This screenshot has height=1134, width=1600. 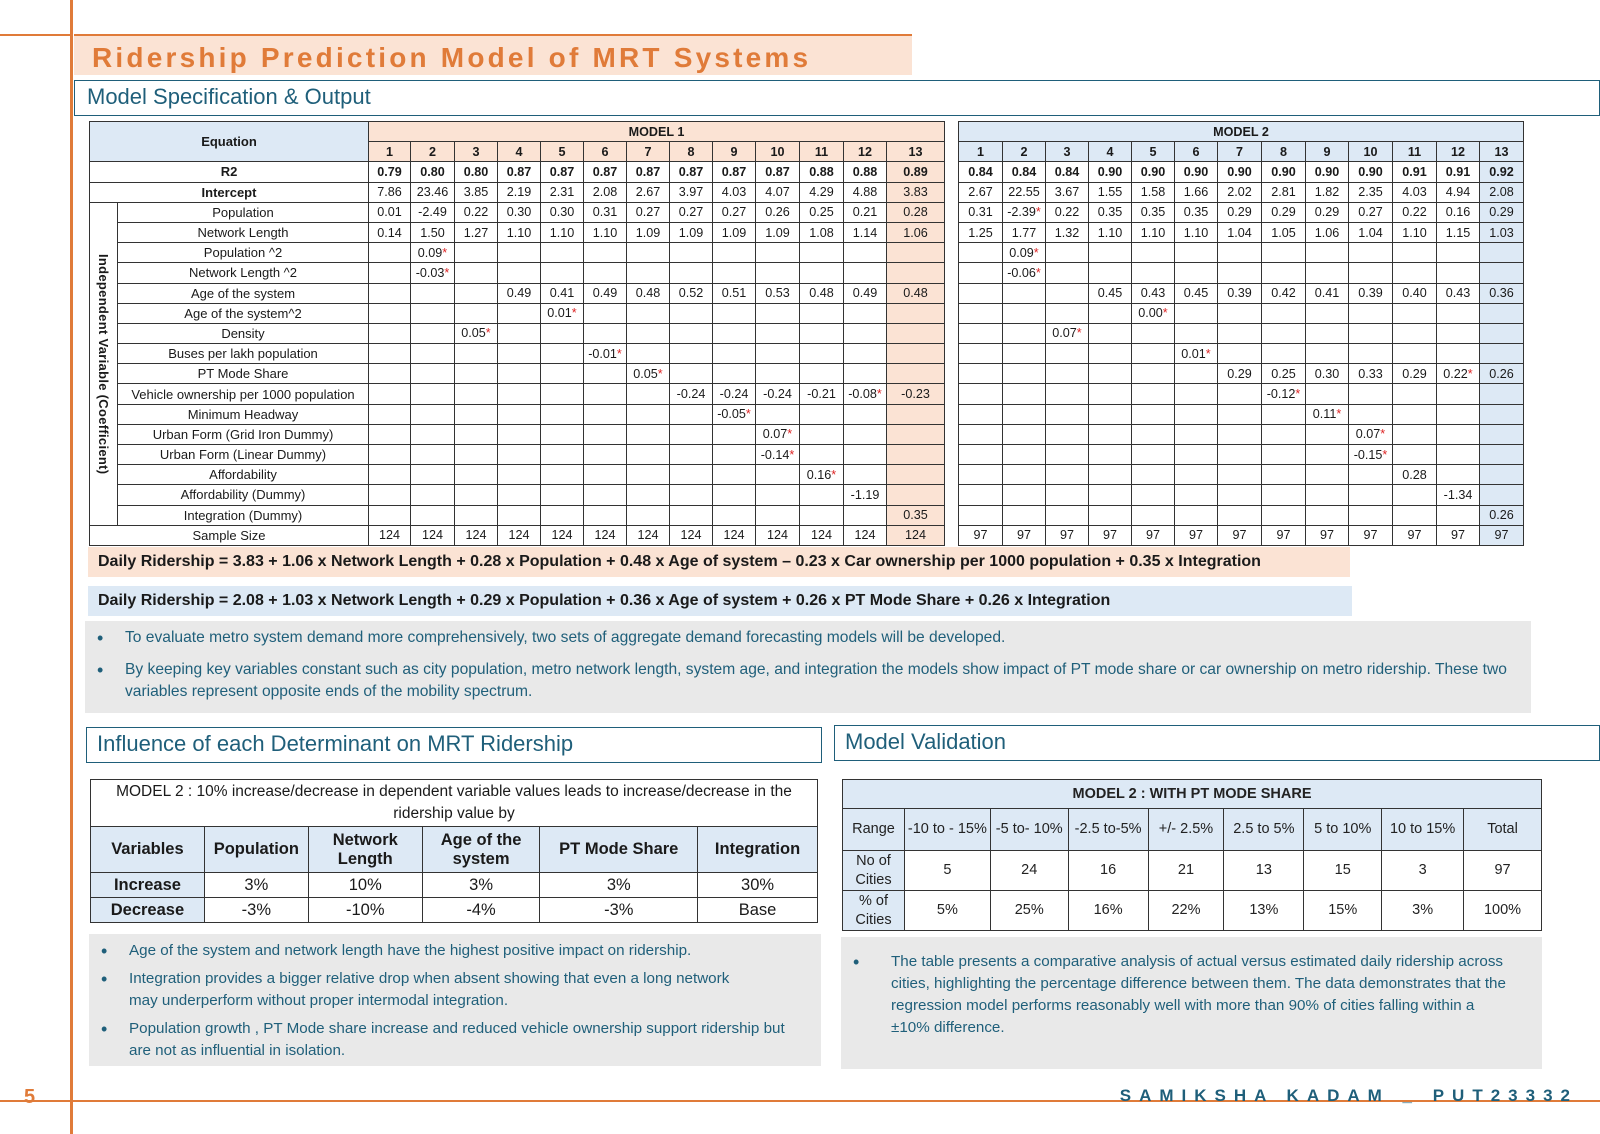 I want to click on model1-cell: -0.08*, so click(x=865, y=394).